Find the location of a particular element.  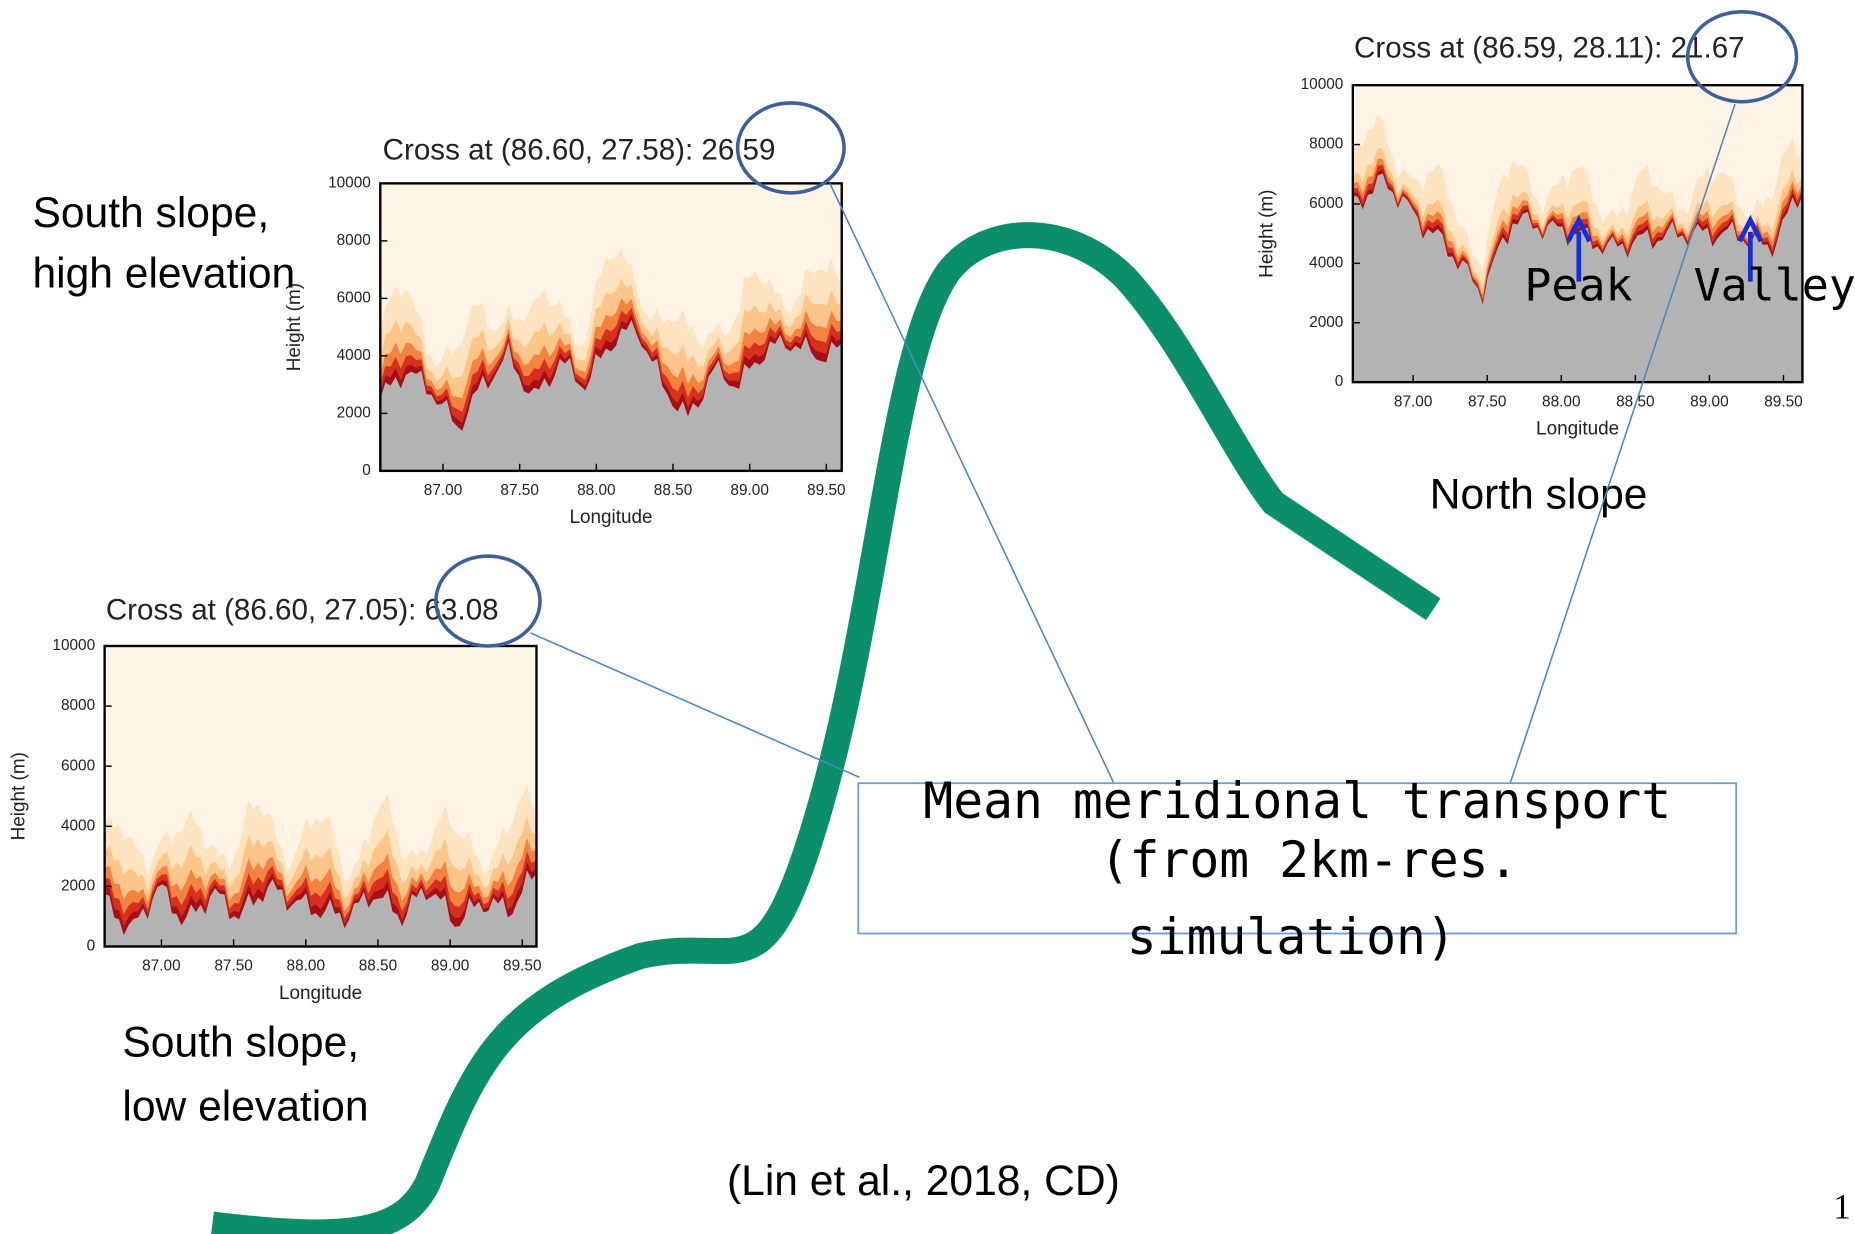

page-number: 1 is located at coordinates (1842, 1207).